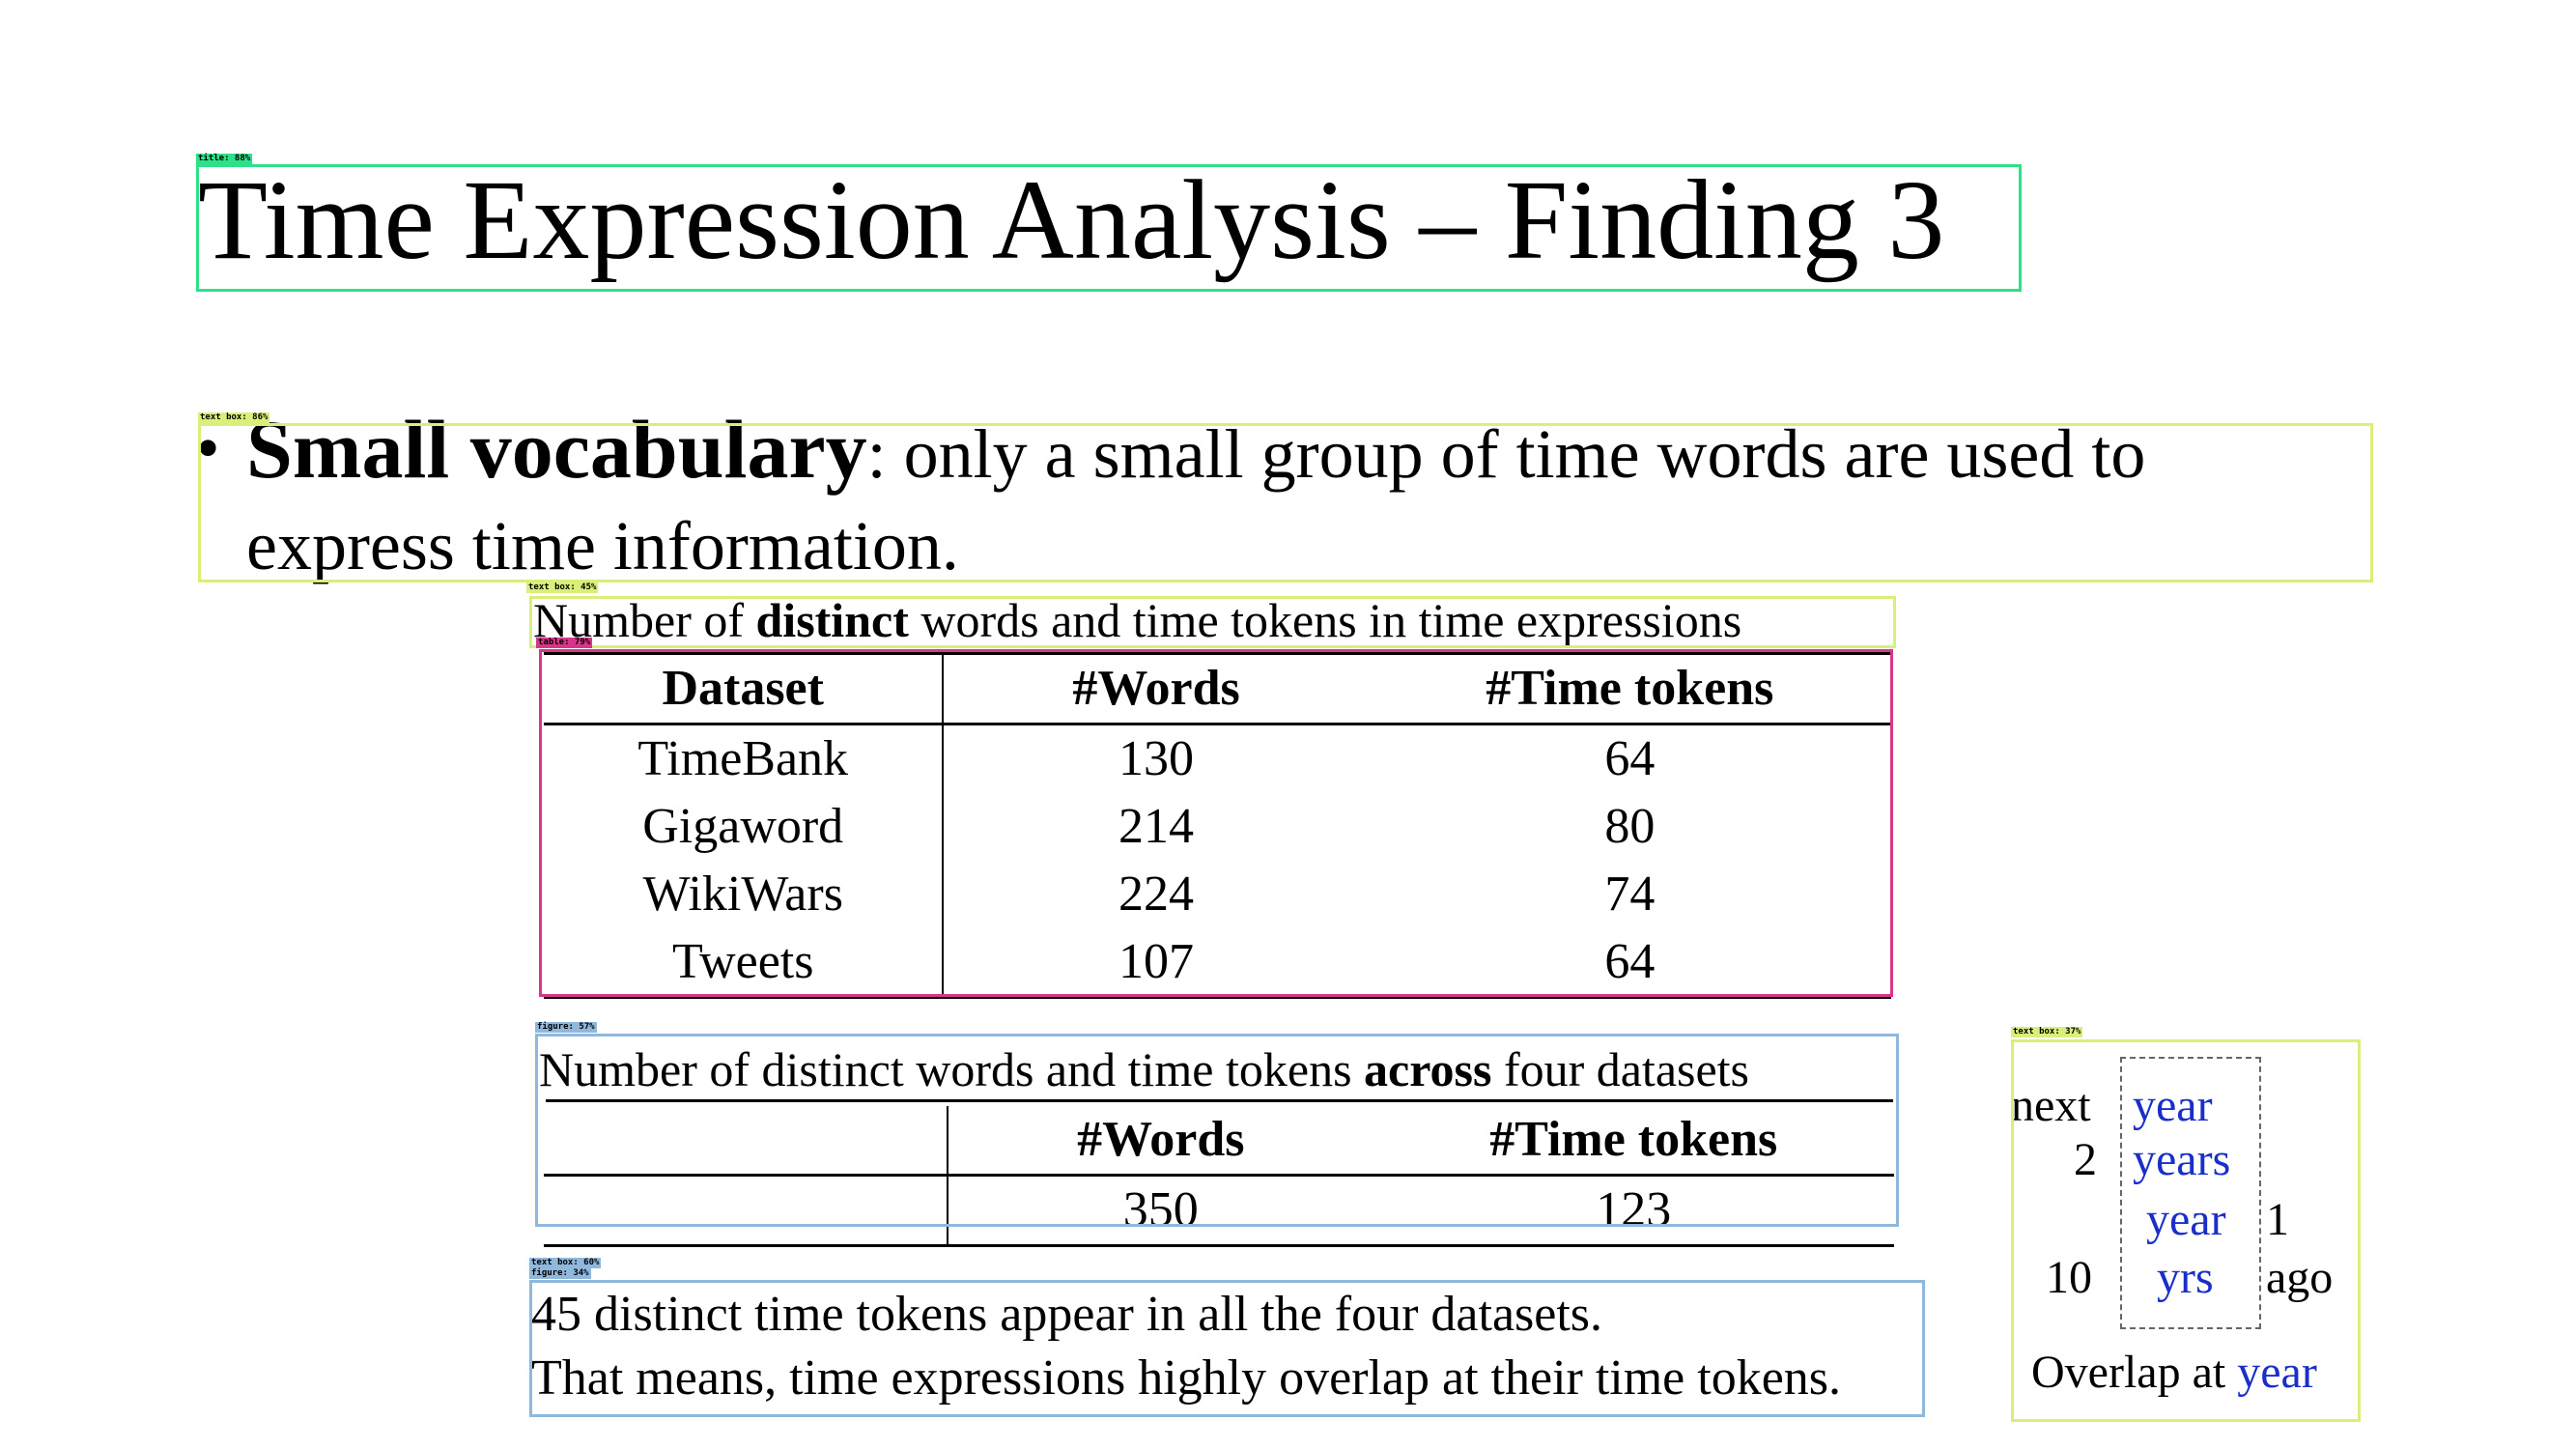 The height and width of the screenshot is (1449, 2576). Describe the element at coordinates (1071, 219) in the screenshot. I see `slide-title: Time Expression Analysis – Finding 3` at that location.